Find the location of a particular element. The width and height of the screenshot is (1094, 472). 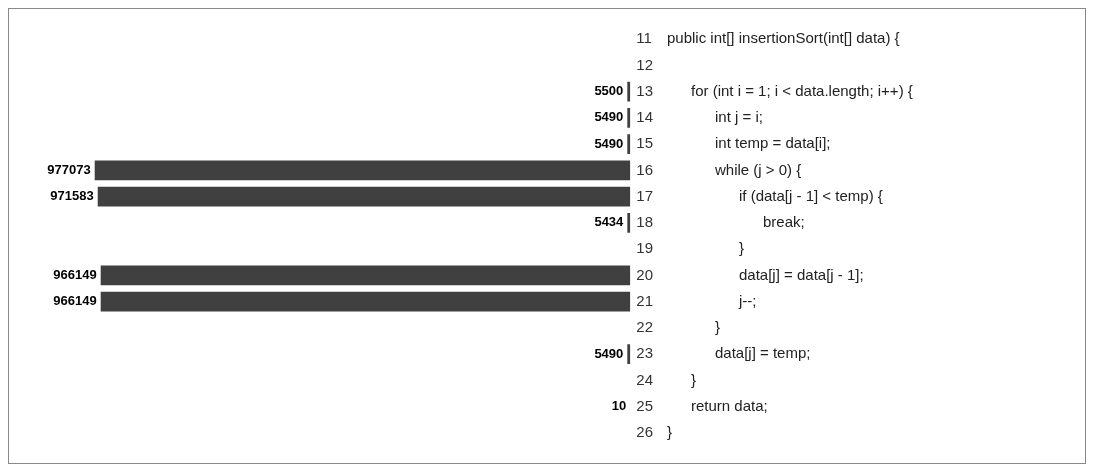

data-label: 971583 is located at coordinates (72, 196).